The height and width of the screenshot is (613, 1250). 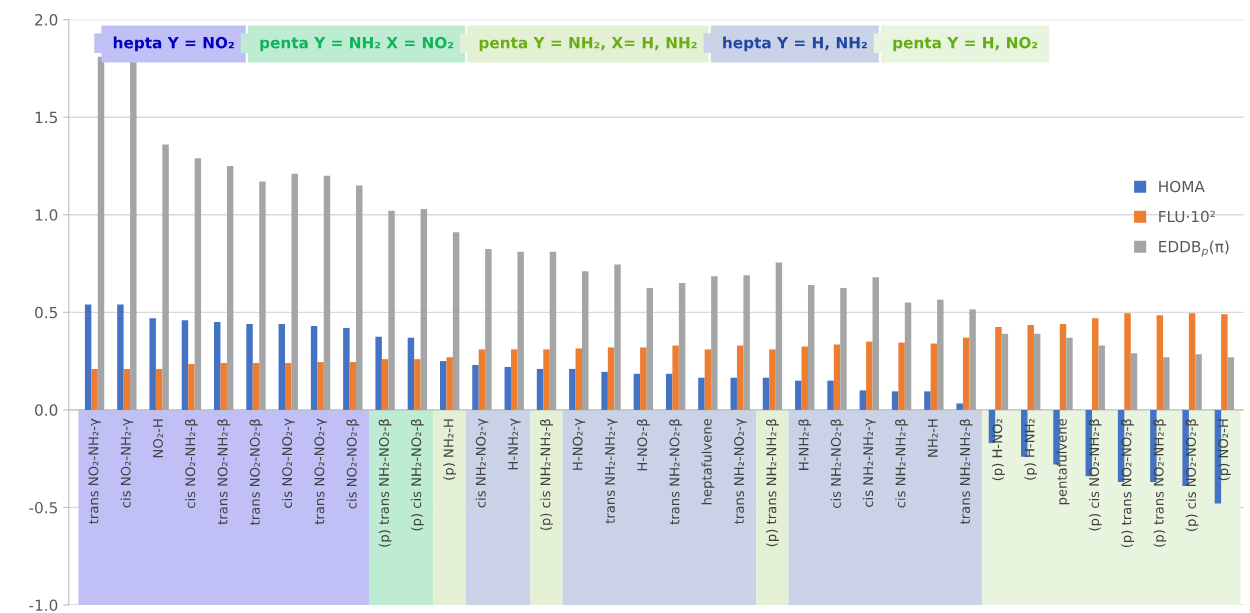 What do you see at coordinates (127, 463) in the screenshot?
I see `x-tick-label: cis NO₂-NH₂-γ` at bounding box center [127, 463].